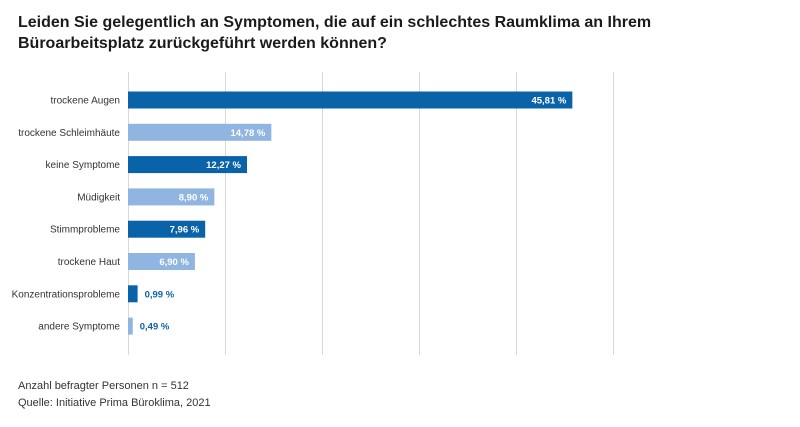 This screenshot has height=427, width=800. I want to click on category-label: Konzentrationsprobleme, so click(66, 294).